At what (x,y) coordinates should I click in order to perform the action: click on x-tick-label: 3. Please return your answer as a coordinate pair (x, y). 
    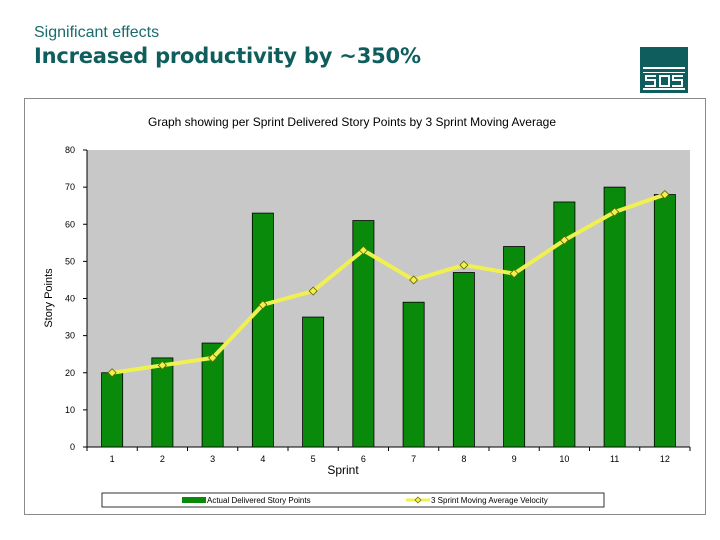
    Looking at the image, I should click on (212, 459).